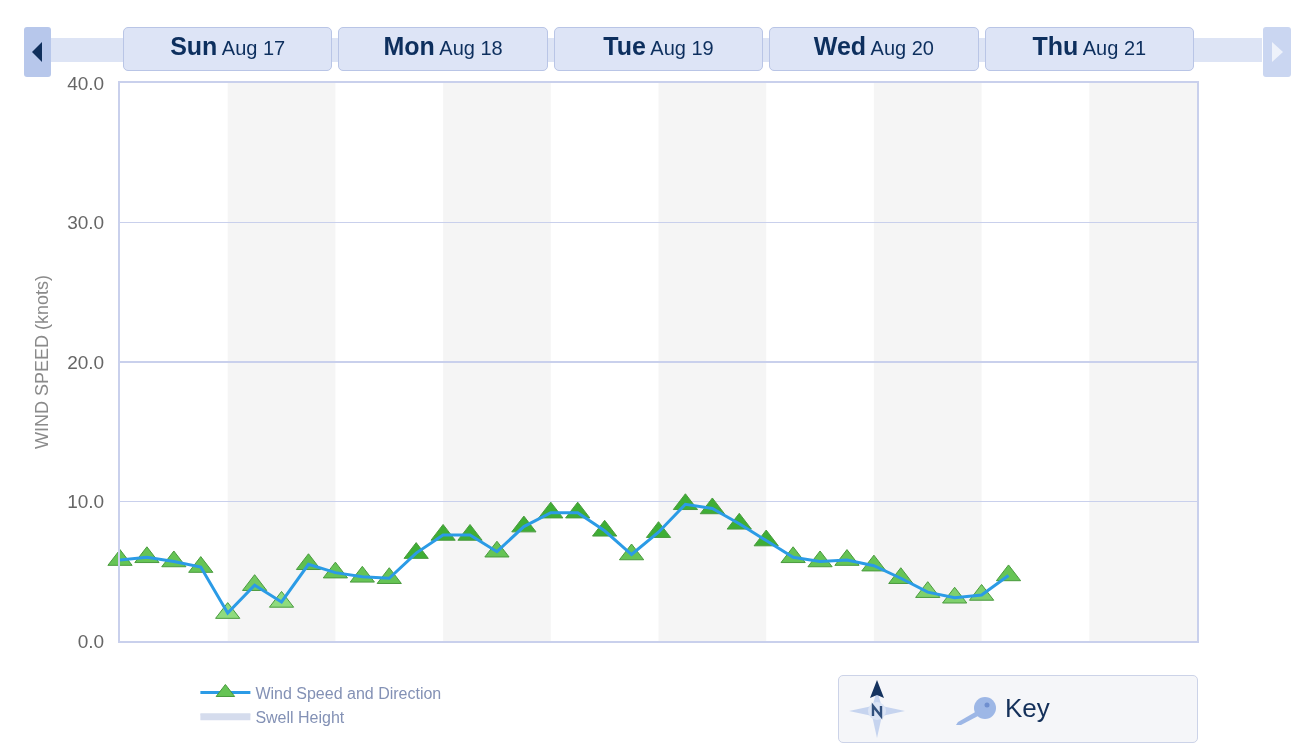 The width and height of the screenshot is (1310, 746). I want to click on legend-label: Wind Speed and Direction, so click(348, 693).